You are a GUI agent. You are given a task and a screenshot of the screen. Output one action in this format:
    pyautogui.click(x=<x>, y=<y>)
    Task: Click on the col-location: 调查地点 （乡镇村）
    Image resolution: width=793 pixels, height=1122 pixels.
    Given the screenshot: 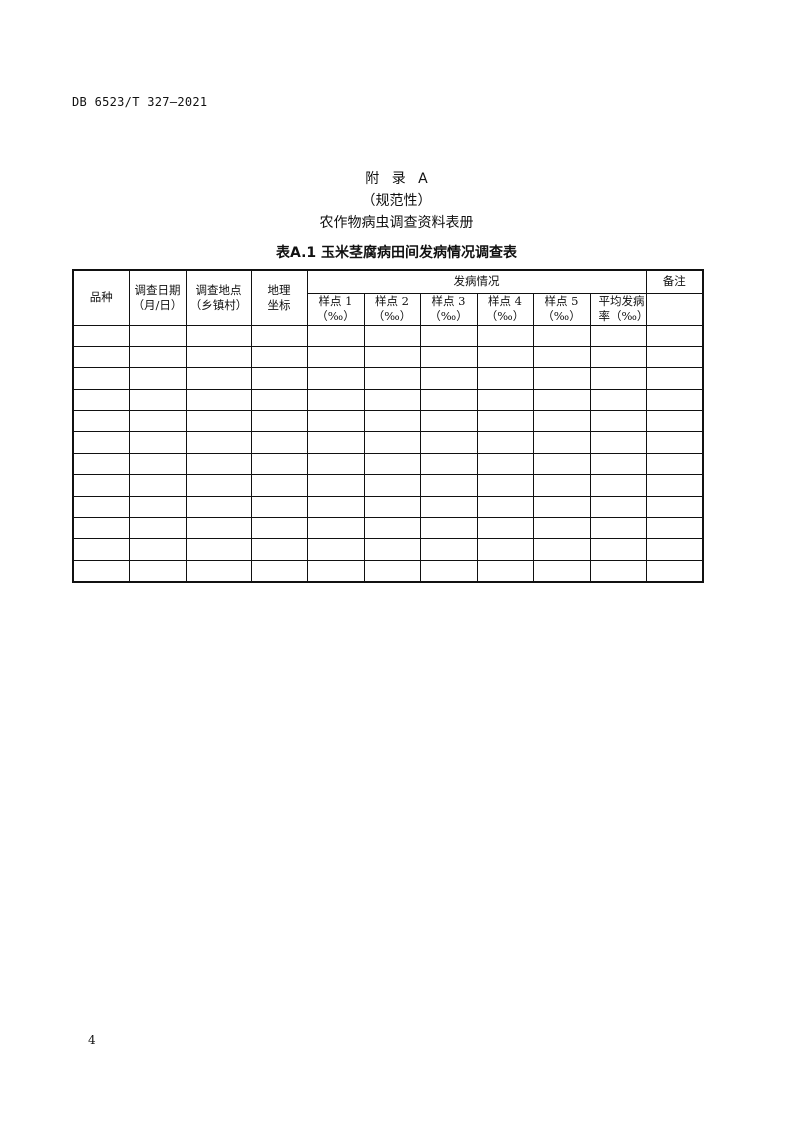 What is the action you would take?
    pyautogui.click(x=218, y=297)
    